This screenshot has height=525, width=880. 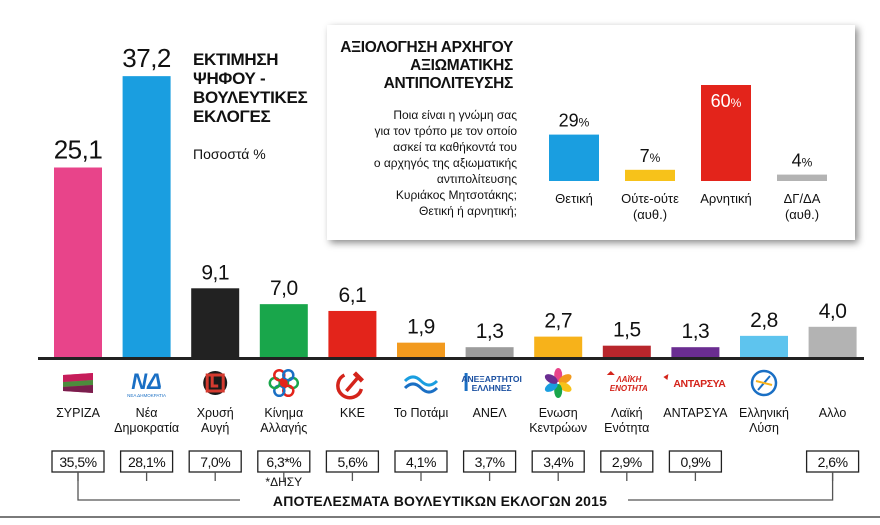 I want to click on chart-title-line: ΒΟΥΛΕΥΤΙΚΕΣ, so click(x=250, y=97).